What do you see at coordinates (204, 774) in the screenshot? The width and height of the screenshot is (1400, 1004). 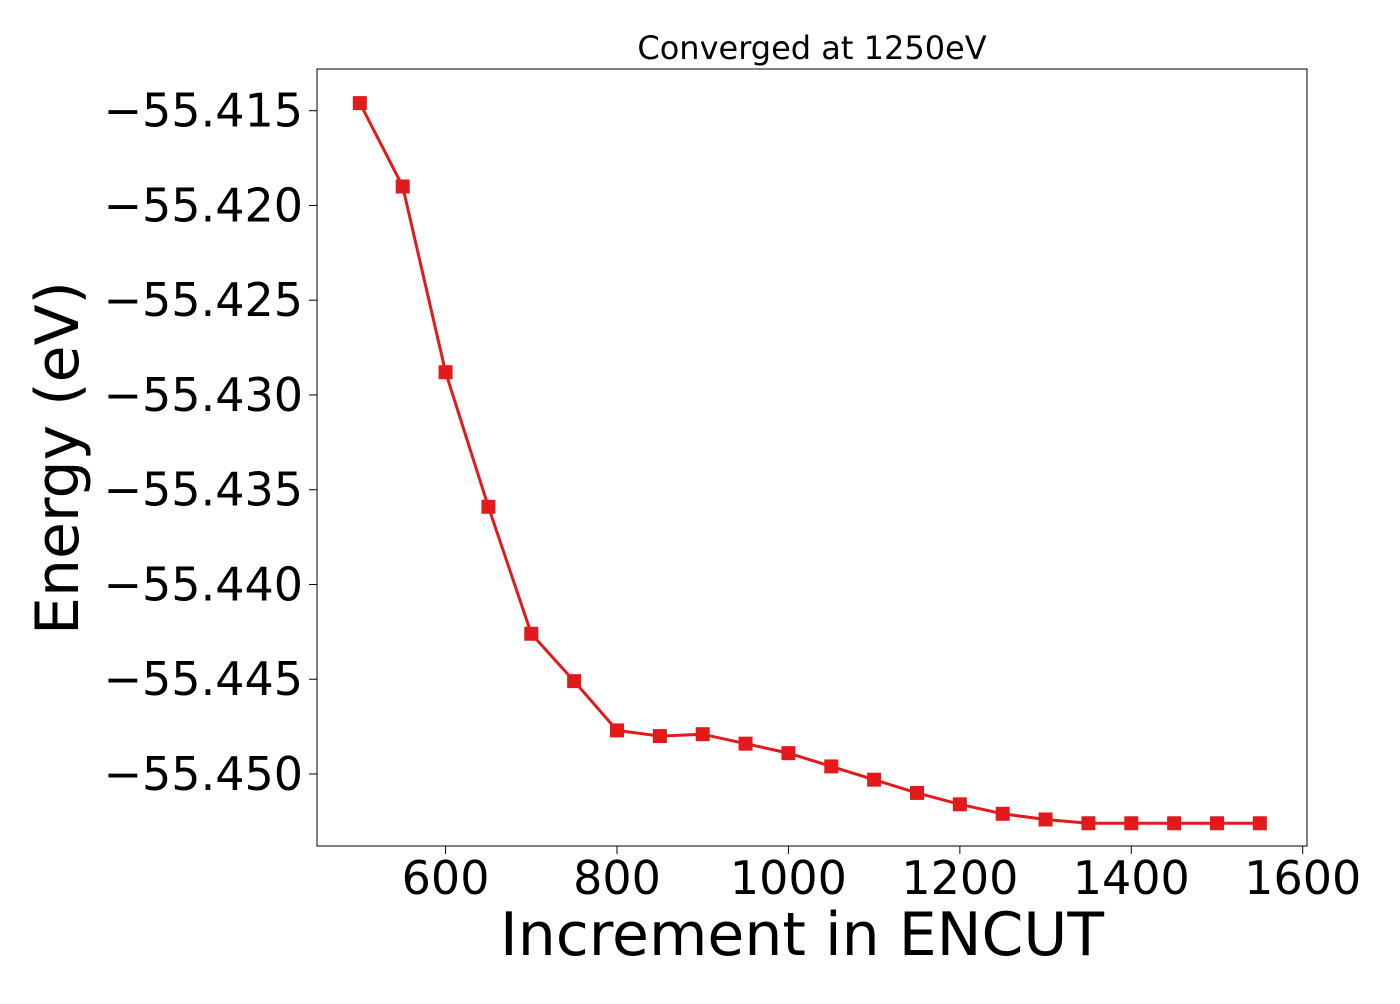 I see `y-tick-label: −55.450` at bounding box center [204, 774].